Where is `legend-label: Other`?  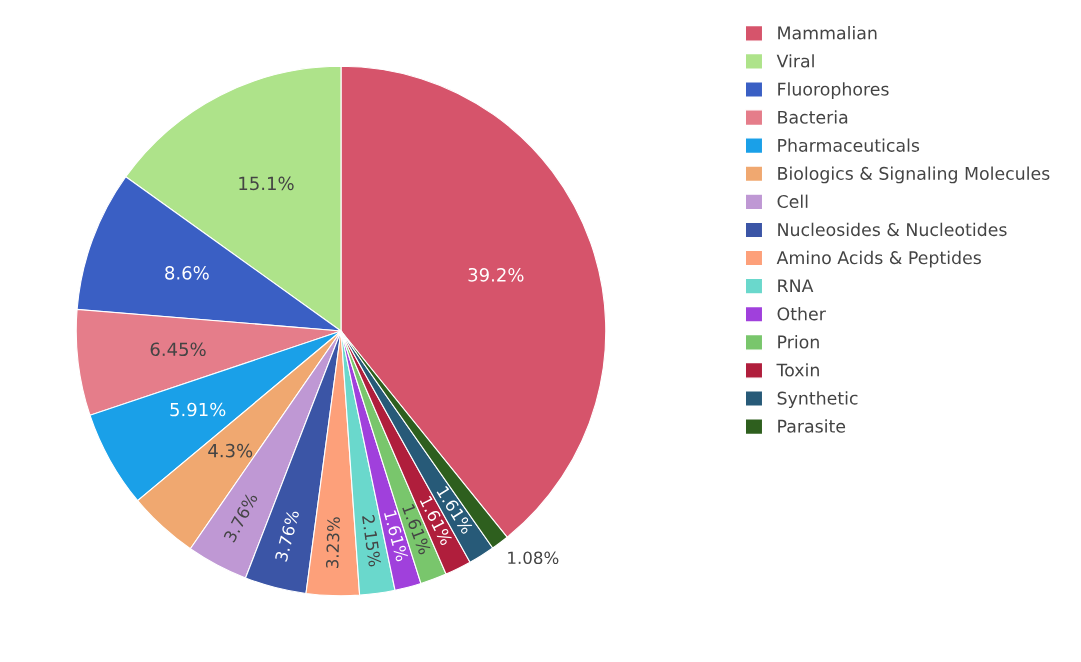
legend-label: Other is located at coordinates (801, 313).